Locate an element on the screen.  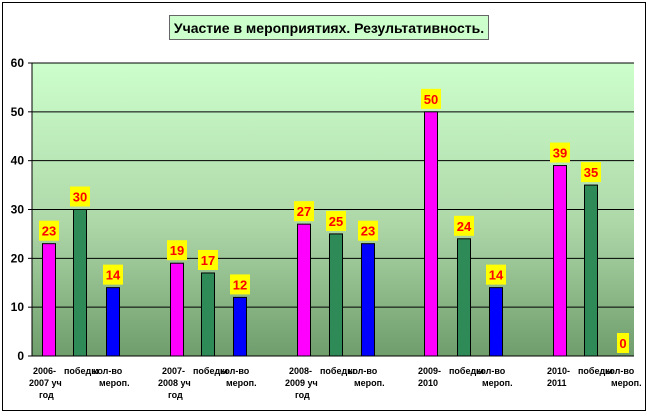
x-tick-label: 2008- 2009 уч год is located at coordinates (301, 383).